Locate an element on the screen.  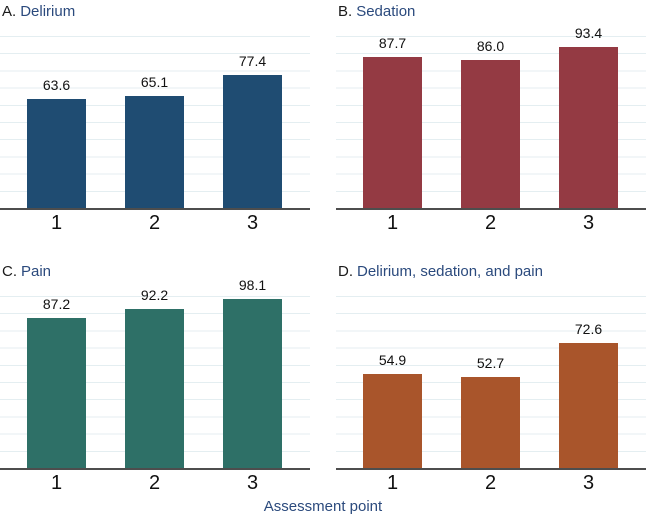
bar-value-label: 92.2 is located at coordinates (154, 295).